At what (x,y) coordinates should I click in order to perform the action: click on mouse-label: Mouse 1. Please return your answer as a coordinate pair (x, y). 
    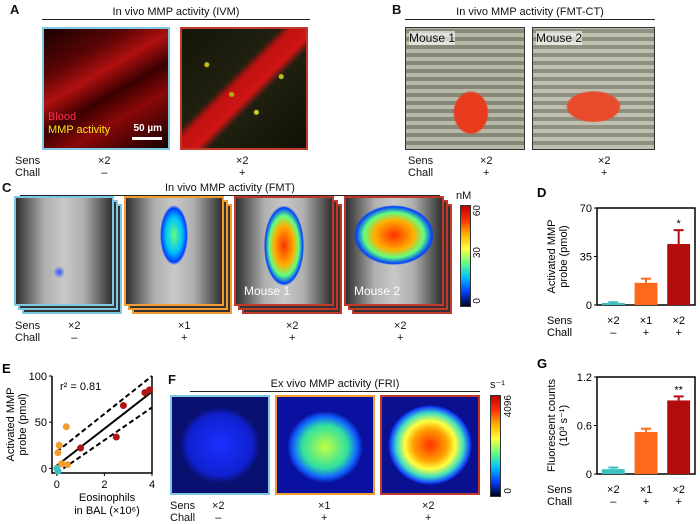
    Looking at the image, I should click on (267, 291).